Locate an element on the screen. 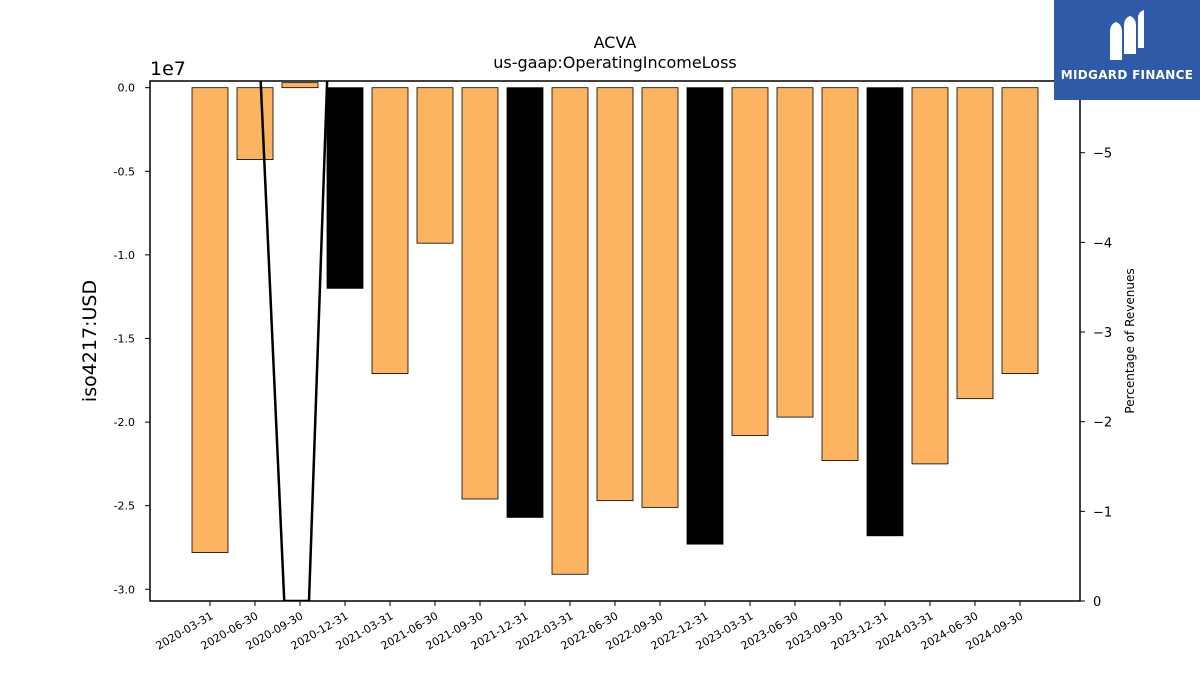 The height and width of the screenshot is (675, 1200). percentage-line is located at coordinates (294, 341).